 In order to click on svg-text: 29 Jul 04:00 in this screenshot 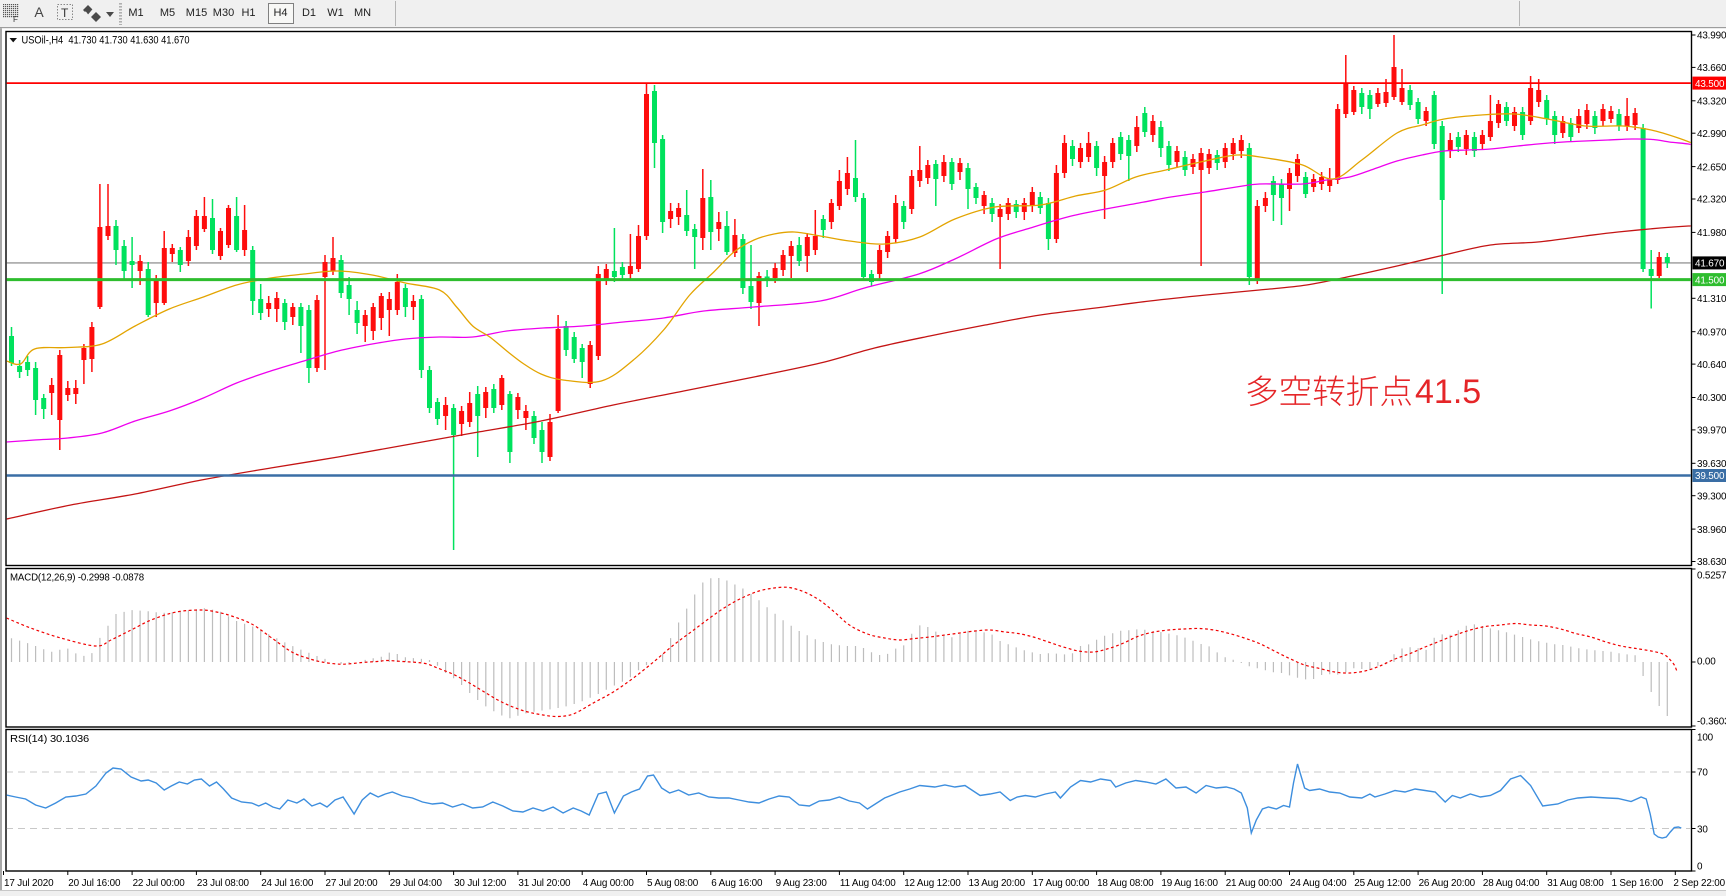, I will do `click(416, 883)`.